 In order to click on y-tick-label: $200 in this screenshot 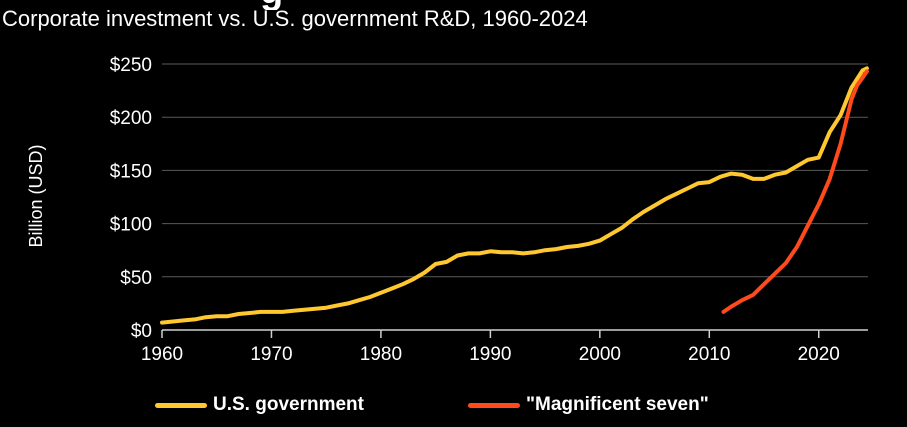, I will do `click(131, 118)`.